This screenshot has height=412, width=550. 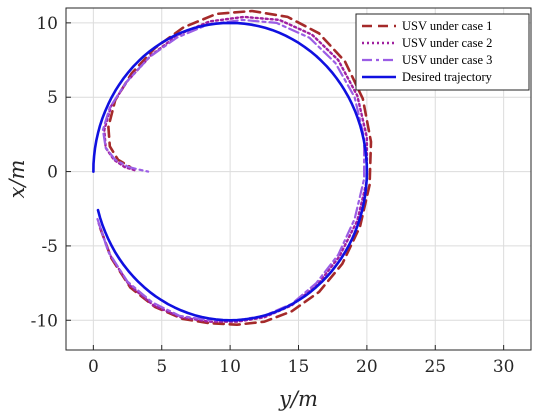 I want to click on x-tick-label: 15, so click(x=299, y=367).